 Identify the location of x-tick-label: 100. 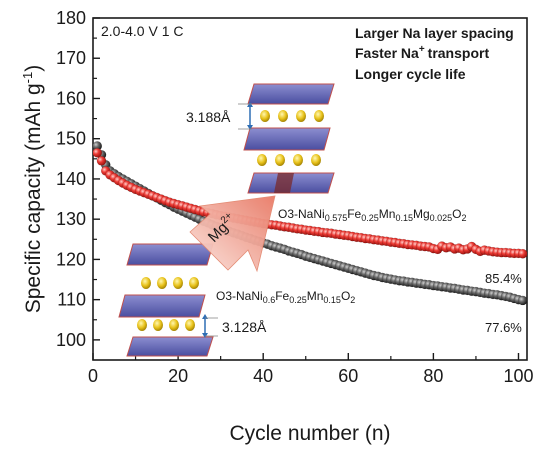
(518, 376).